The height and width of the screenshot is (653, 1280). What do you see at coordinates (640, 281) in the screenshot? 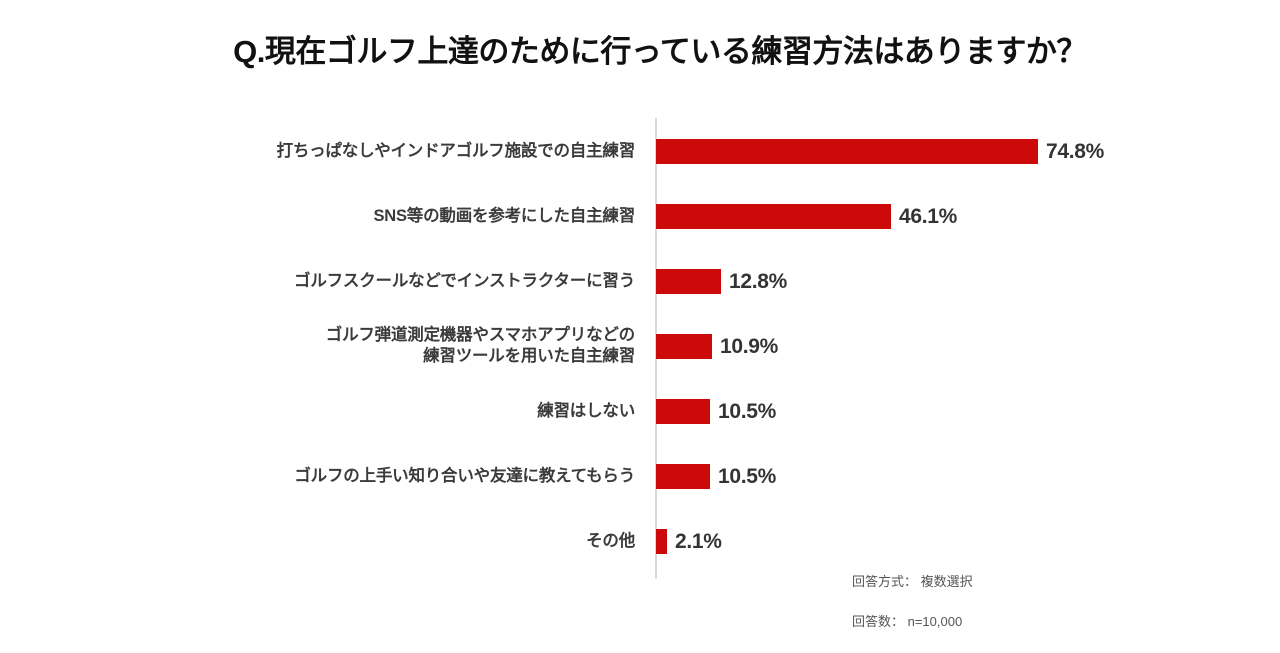
I see `bar-row: ゴルフスクールなどでインストラクターに習う 12.8%` at bounding box center [640, 281].